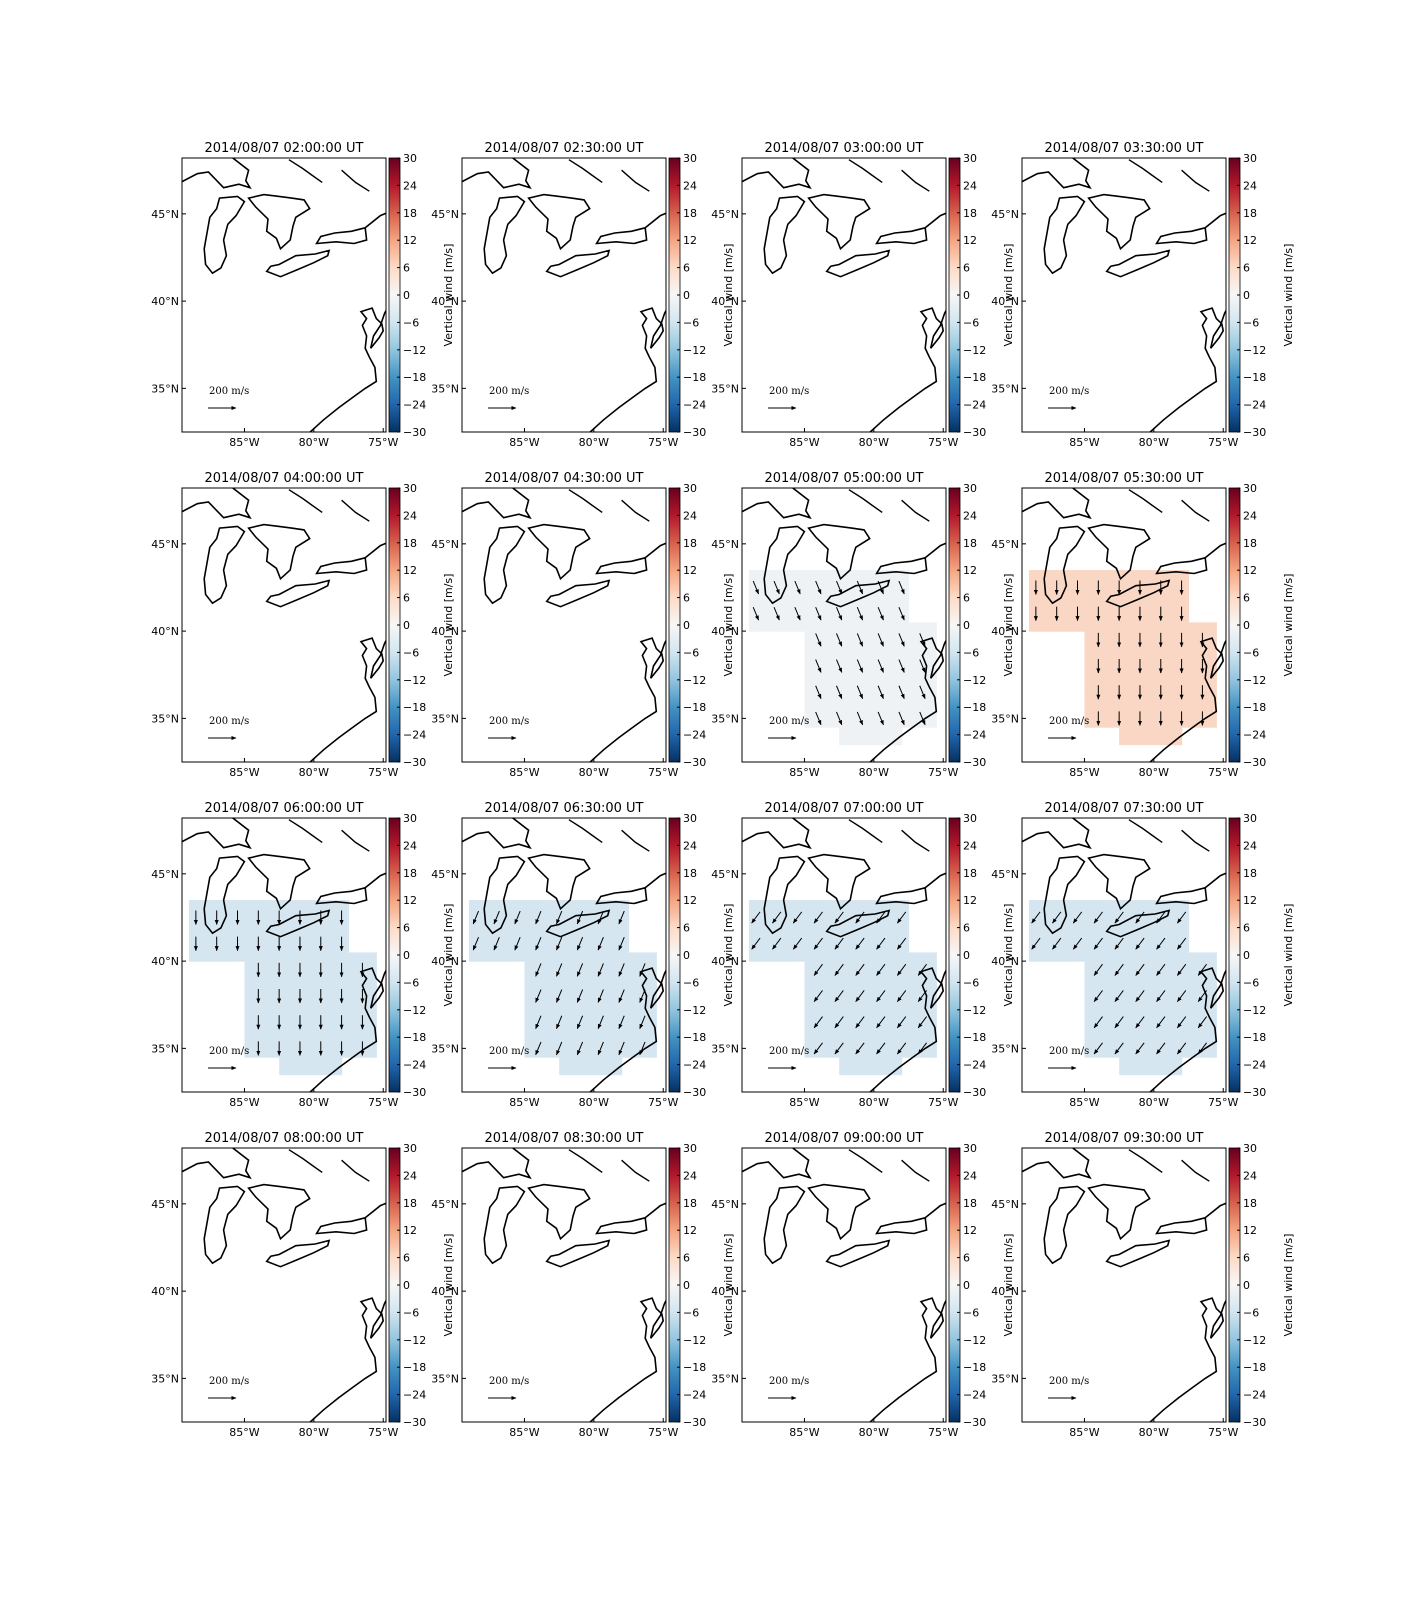 Image resolution: width=1410 pixels, height=1610 pixels. Describe the element at coordinates (627, 1029) in the screenshot. I see `atlantic-coastline` at that location.